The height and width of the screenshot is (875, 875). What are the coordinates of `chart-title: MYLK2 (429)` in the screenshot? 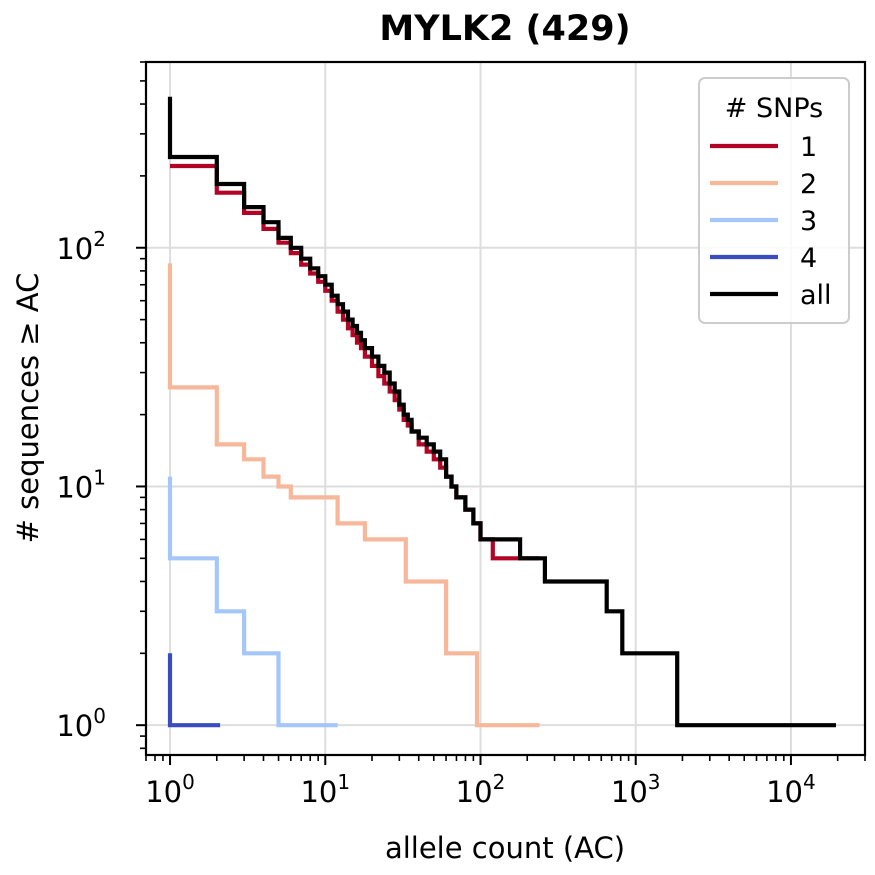 It's located at (504, 29).